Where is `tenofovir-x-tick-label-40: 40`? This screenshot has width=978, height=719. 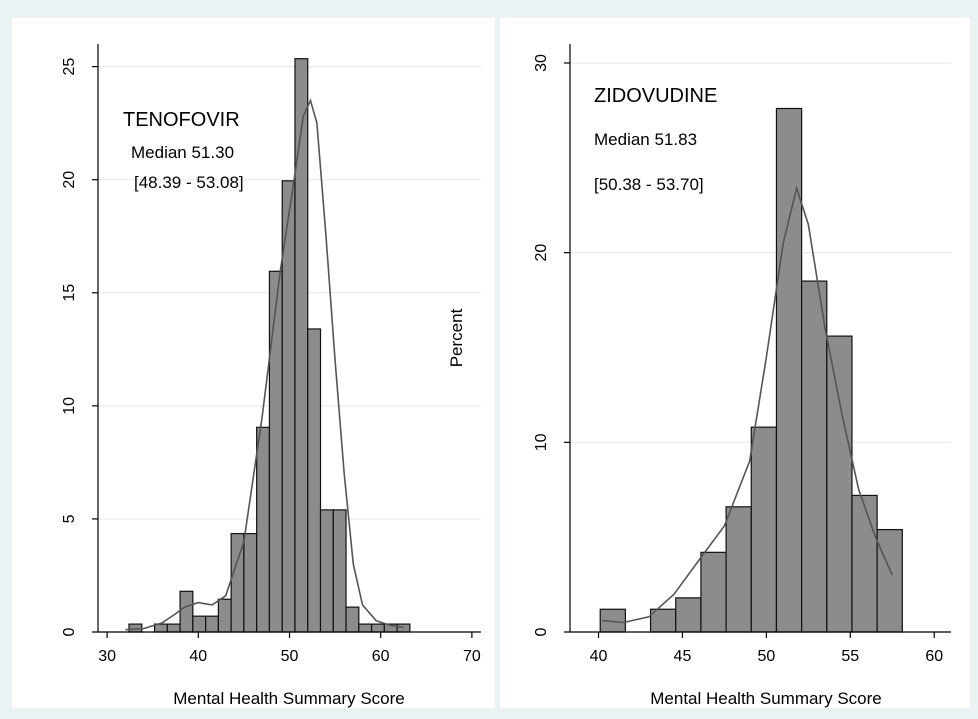 tenofovir-x-tick-label-40: 40 is located at coordinates (198, 656).